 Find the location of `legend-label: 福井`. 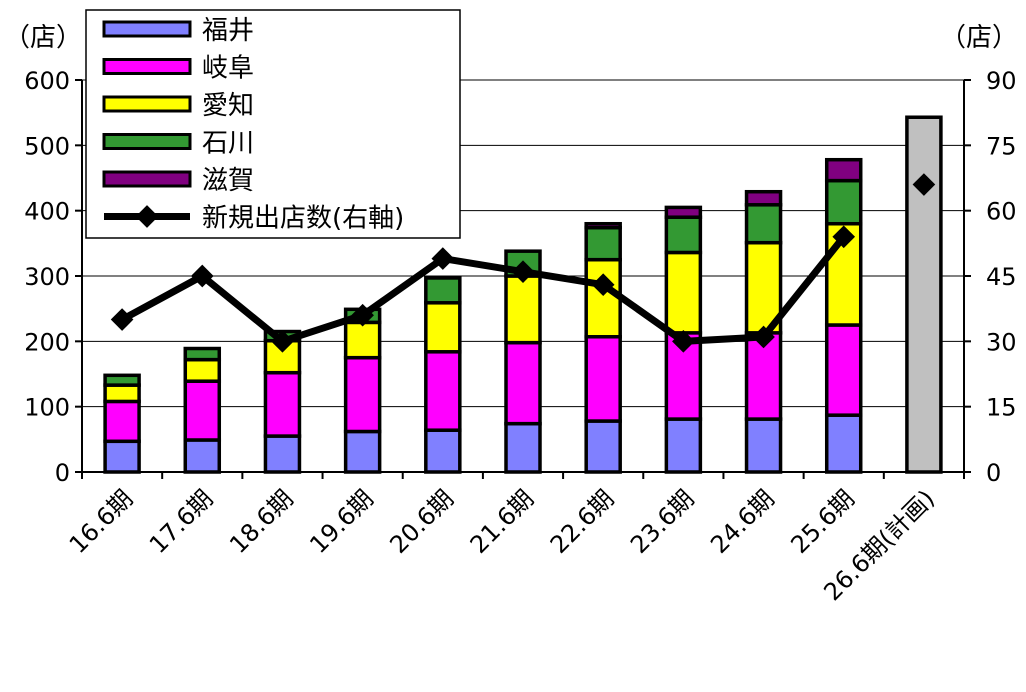

legend-label: 福井 is located at coordinates (228, 31).